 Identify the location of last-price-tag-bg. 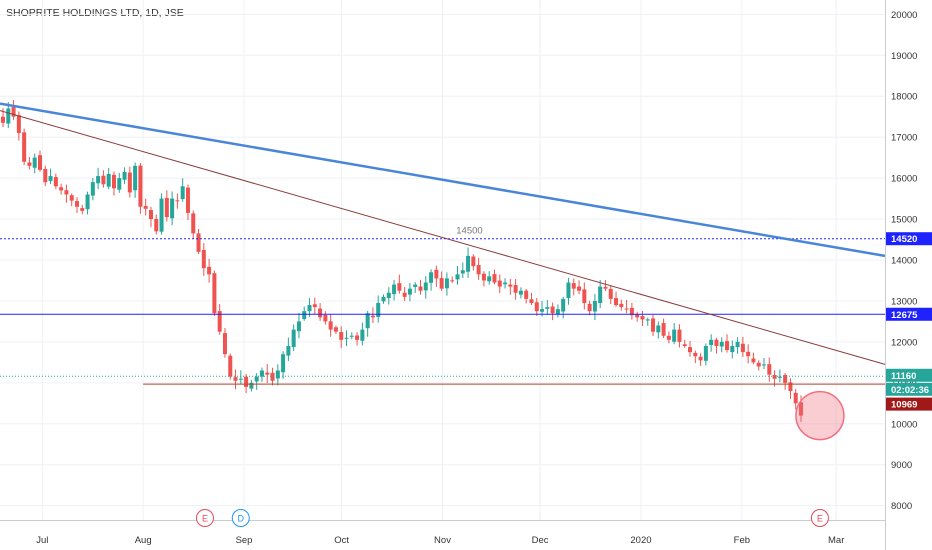
(909, 375).